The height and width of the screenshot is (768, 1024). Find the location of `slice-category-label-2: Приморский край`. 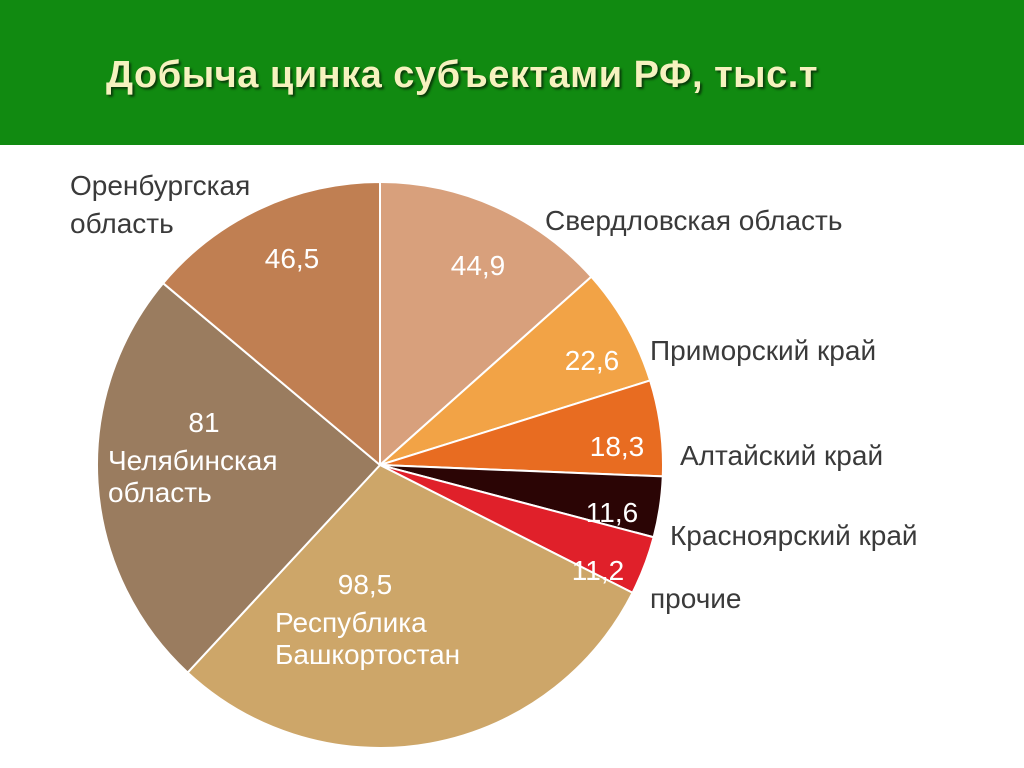

slice-category-label-2: Приморский край is located at coordinates (763, 350).